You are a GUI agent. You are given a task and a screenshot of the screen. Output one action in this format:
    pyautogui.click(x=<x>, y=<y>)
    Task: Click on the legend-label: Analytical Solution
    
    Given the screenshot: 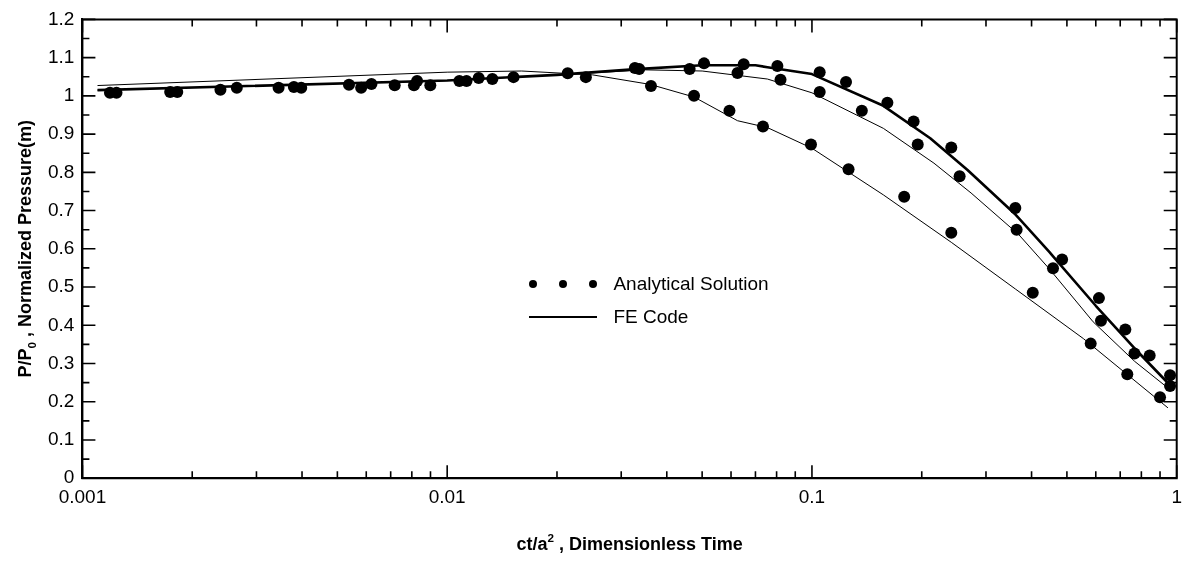 What is the action you would take?
    pyautogui.click(x=691, y=283)
    